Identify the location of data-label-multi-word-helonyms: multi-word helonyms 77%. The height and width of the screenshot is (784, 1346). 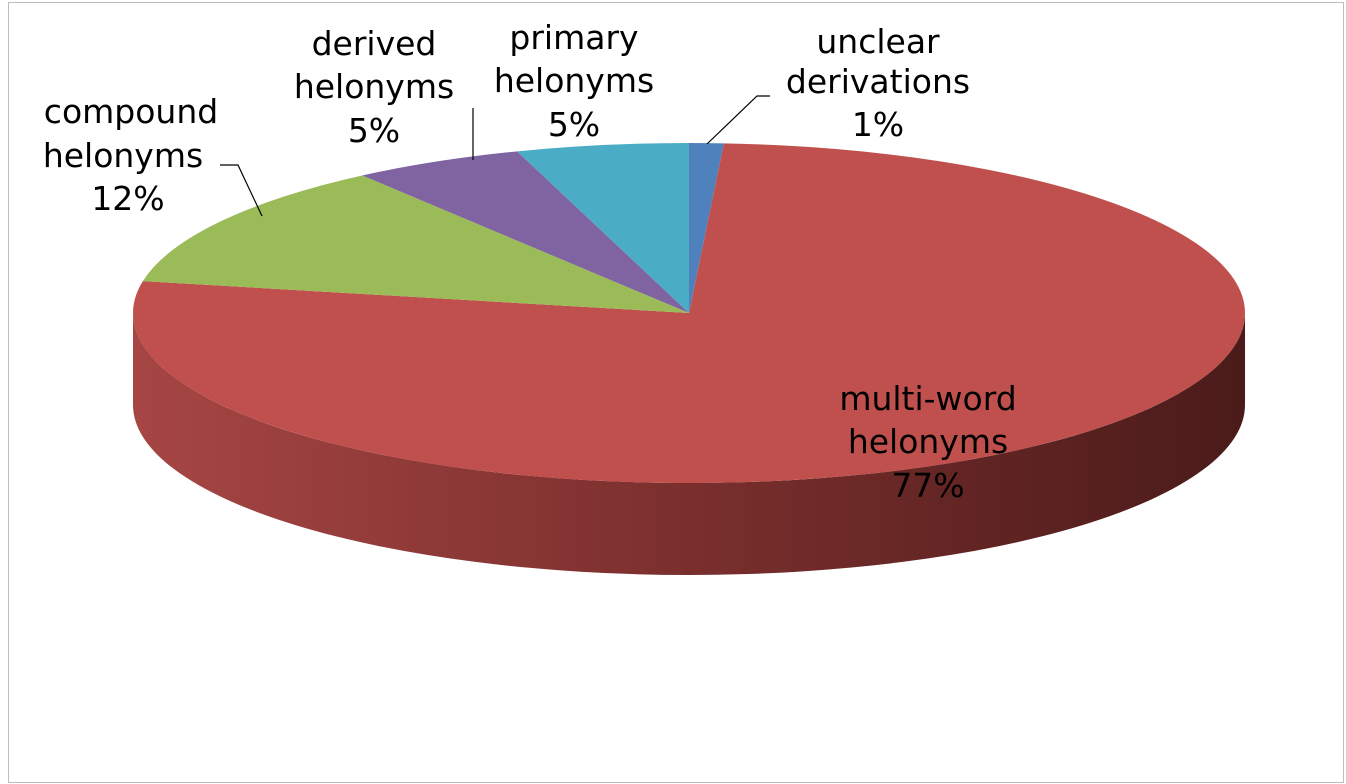
(927, 442).